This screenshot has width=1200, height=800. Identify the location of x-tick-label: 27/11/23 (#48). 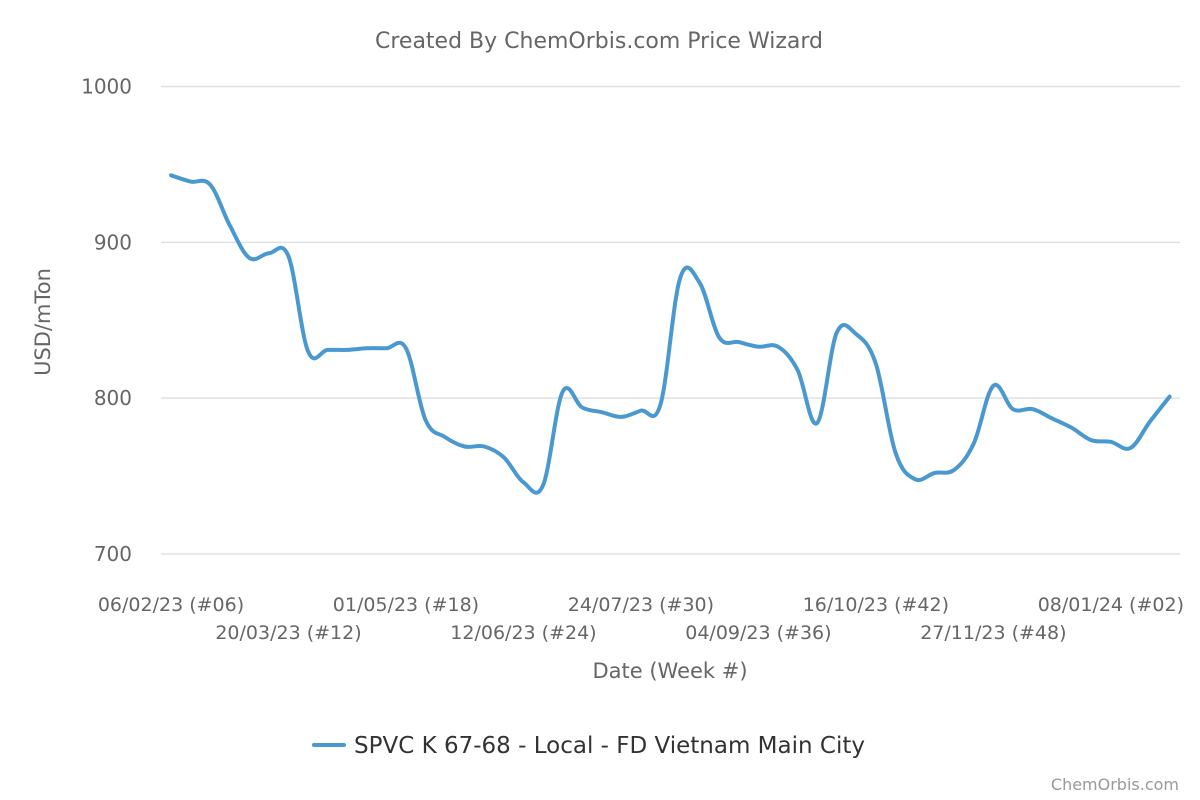
(993, 633).